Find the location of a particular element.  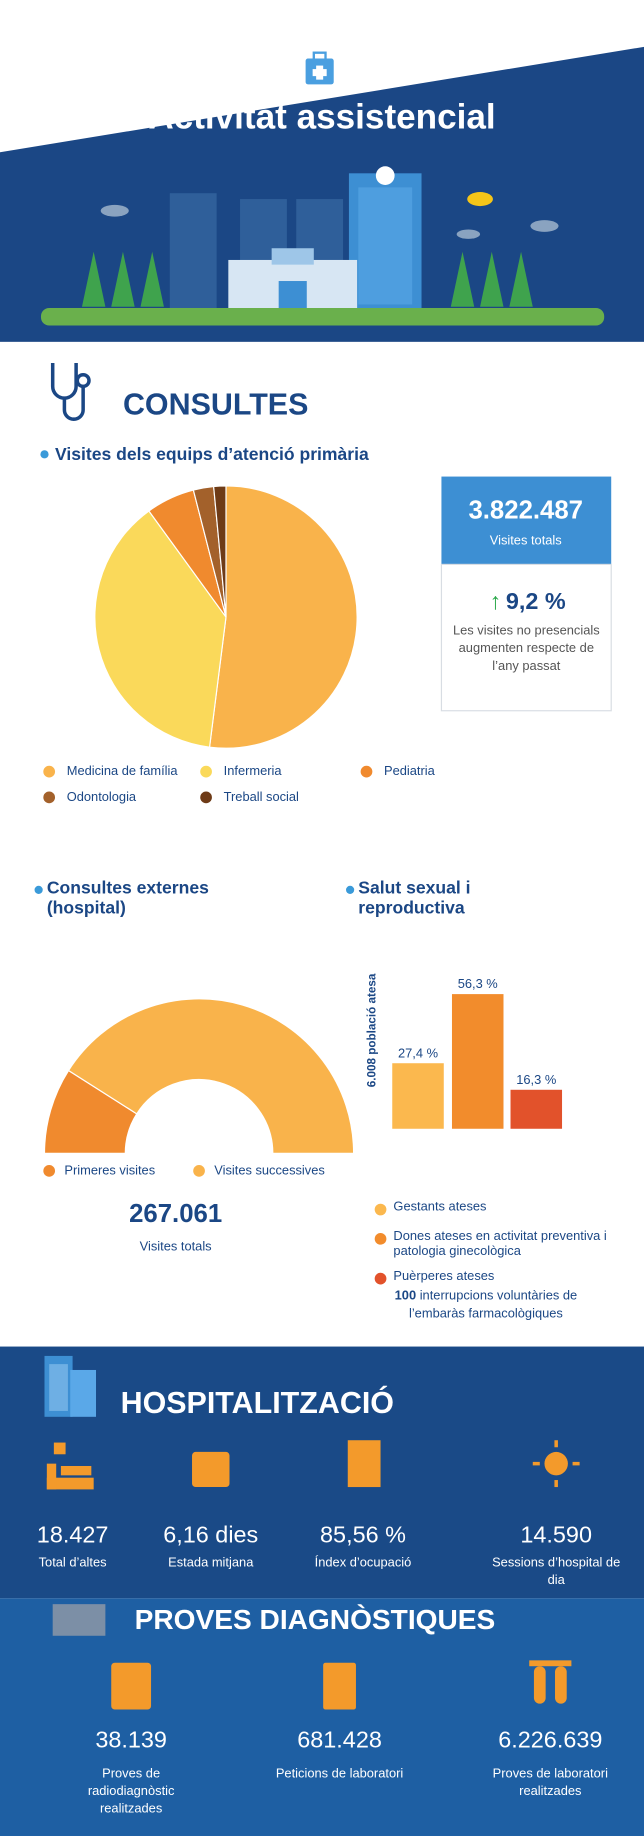

change-box is located at coordinates (526, 637).